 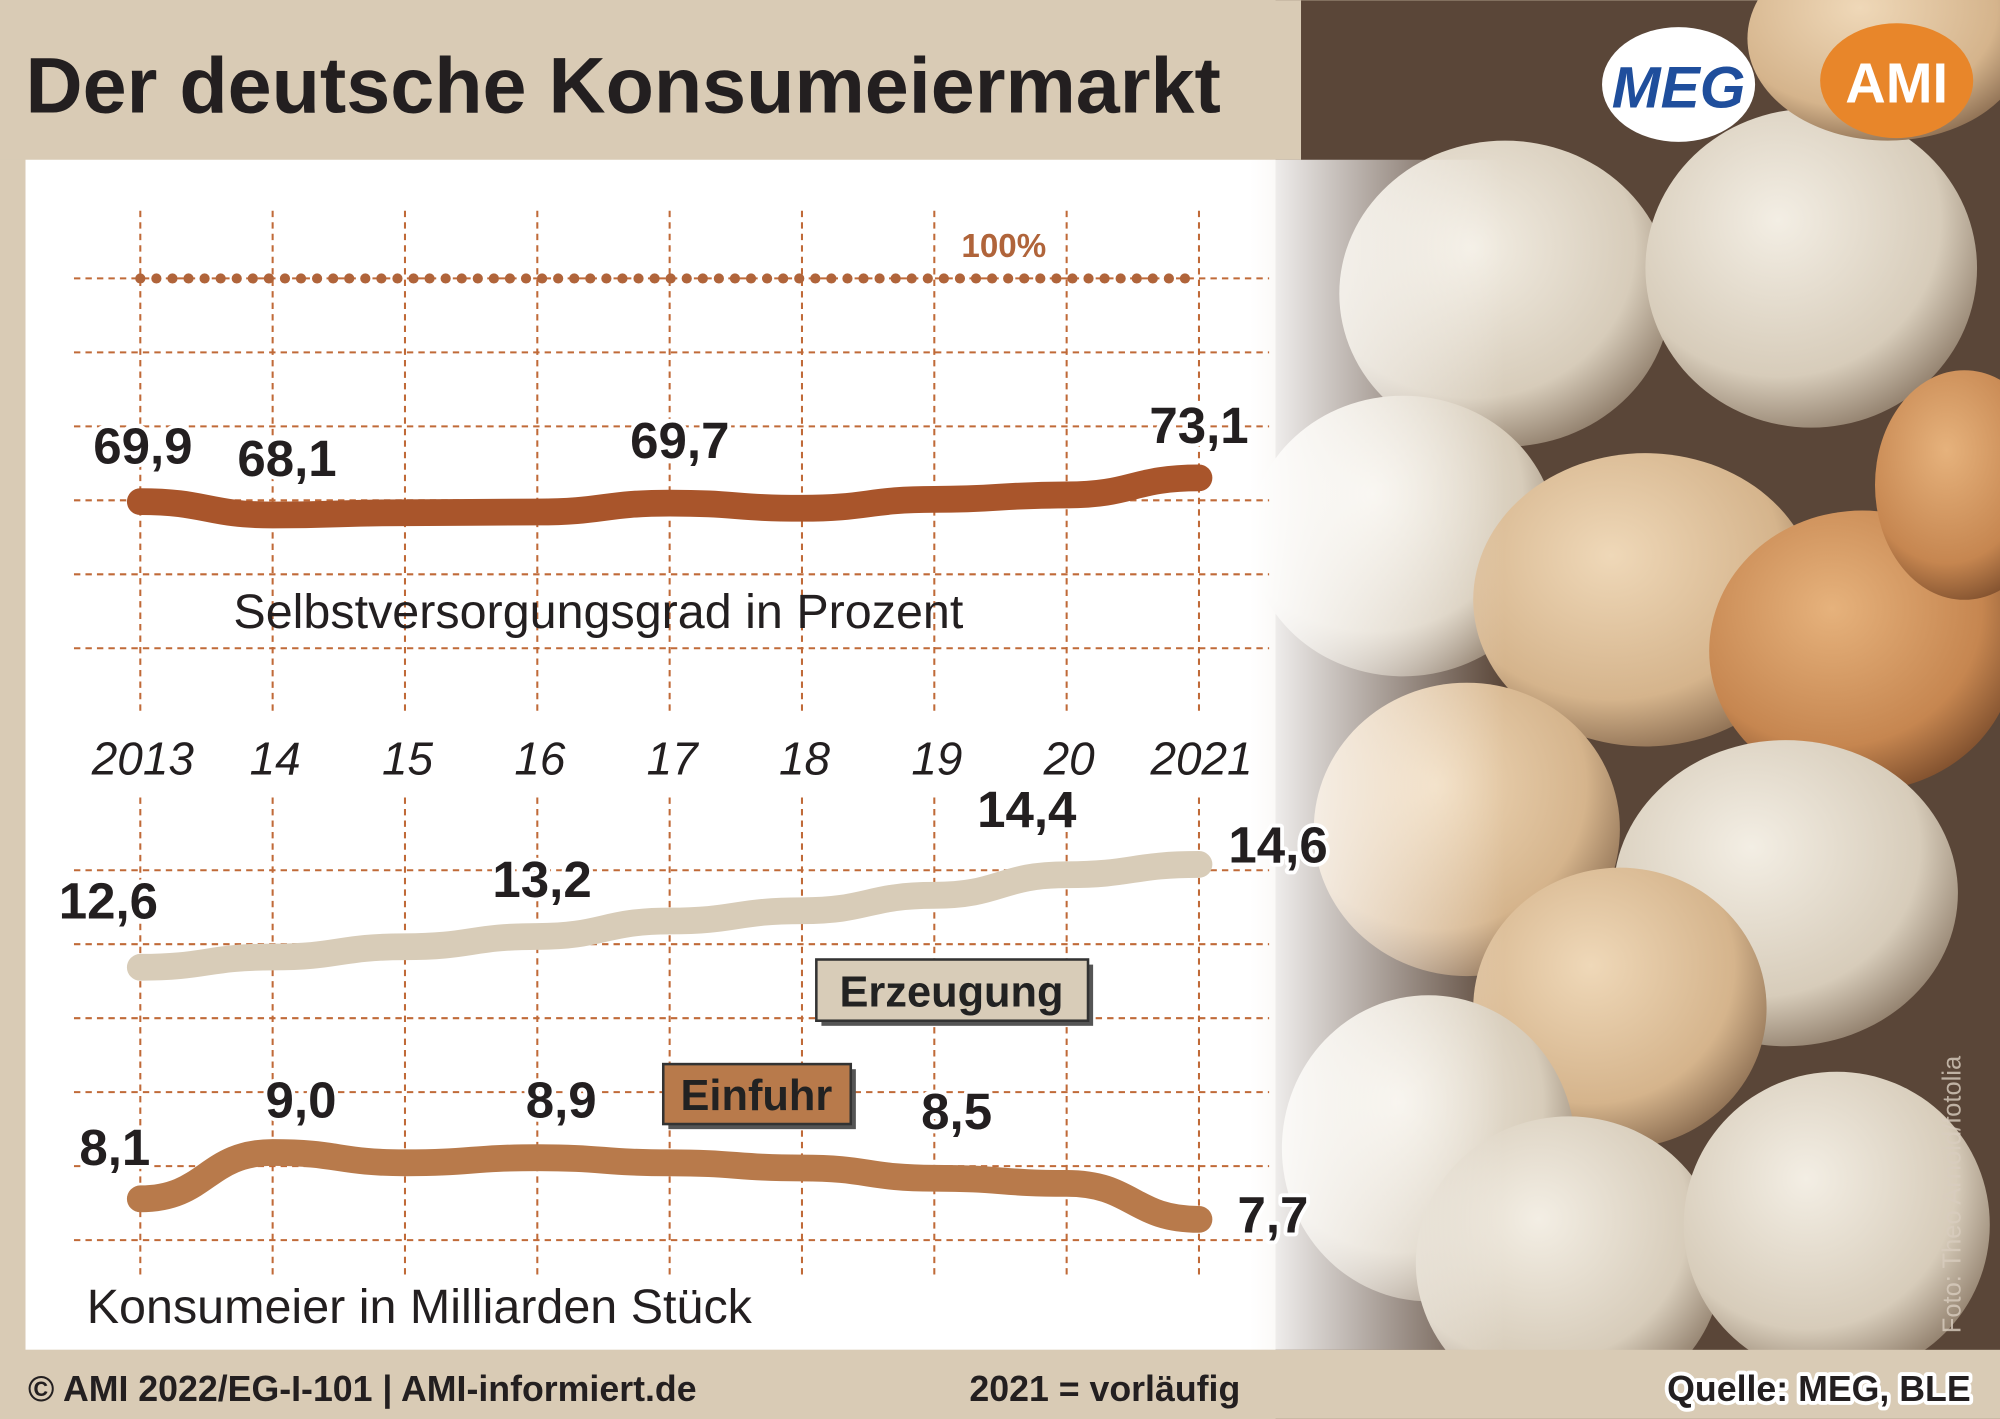 I want to click on x-tick-label: 14, so click(x=275, y=759).